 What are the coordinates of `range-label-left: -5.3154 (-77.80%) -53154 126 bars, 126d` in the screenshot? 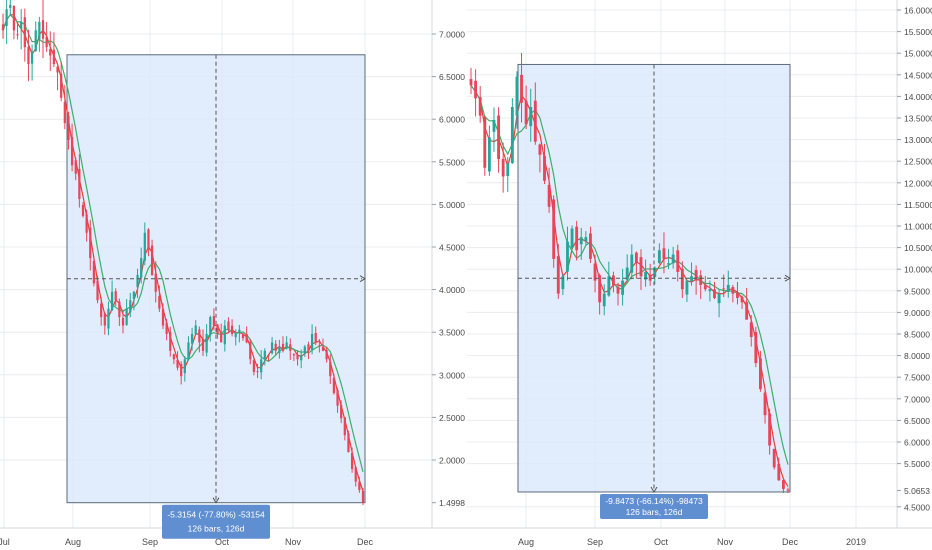 It's located at (216, 521).